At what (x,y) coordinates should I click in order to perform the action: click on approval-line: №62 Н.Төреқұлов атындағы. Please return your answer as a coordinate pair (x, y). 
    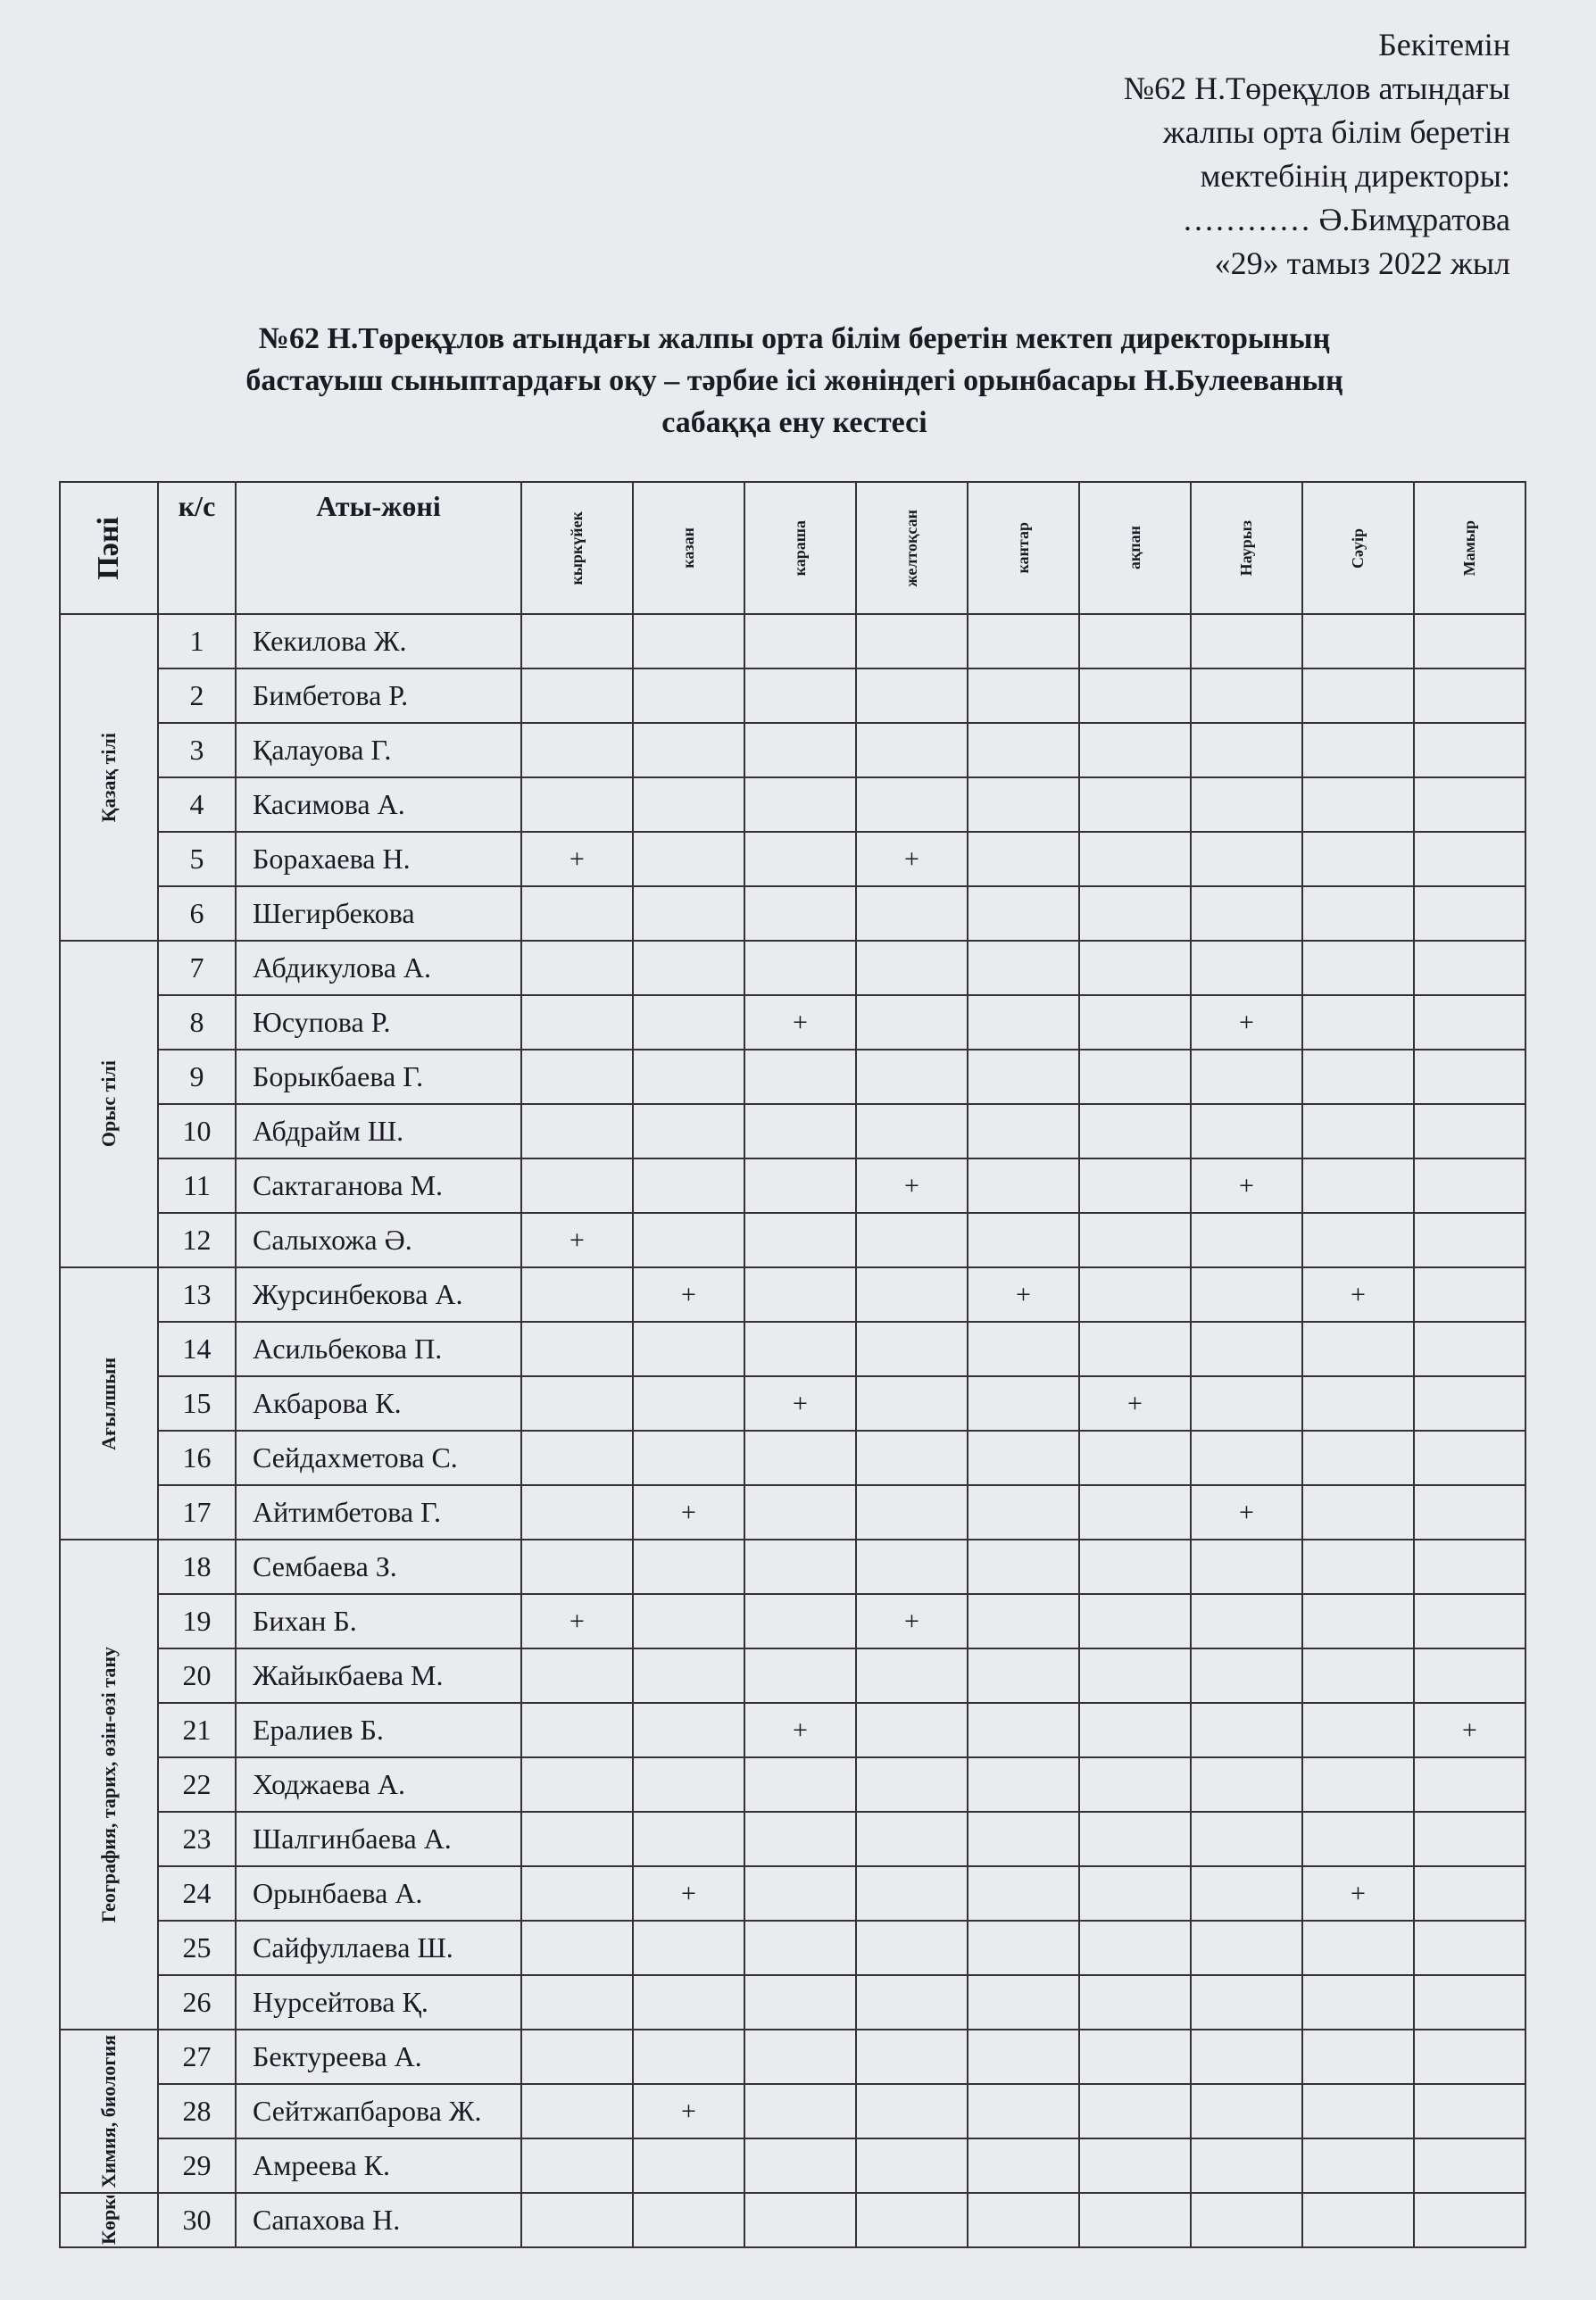
    Looking at the image, I should click on (1316, 88).